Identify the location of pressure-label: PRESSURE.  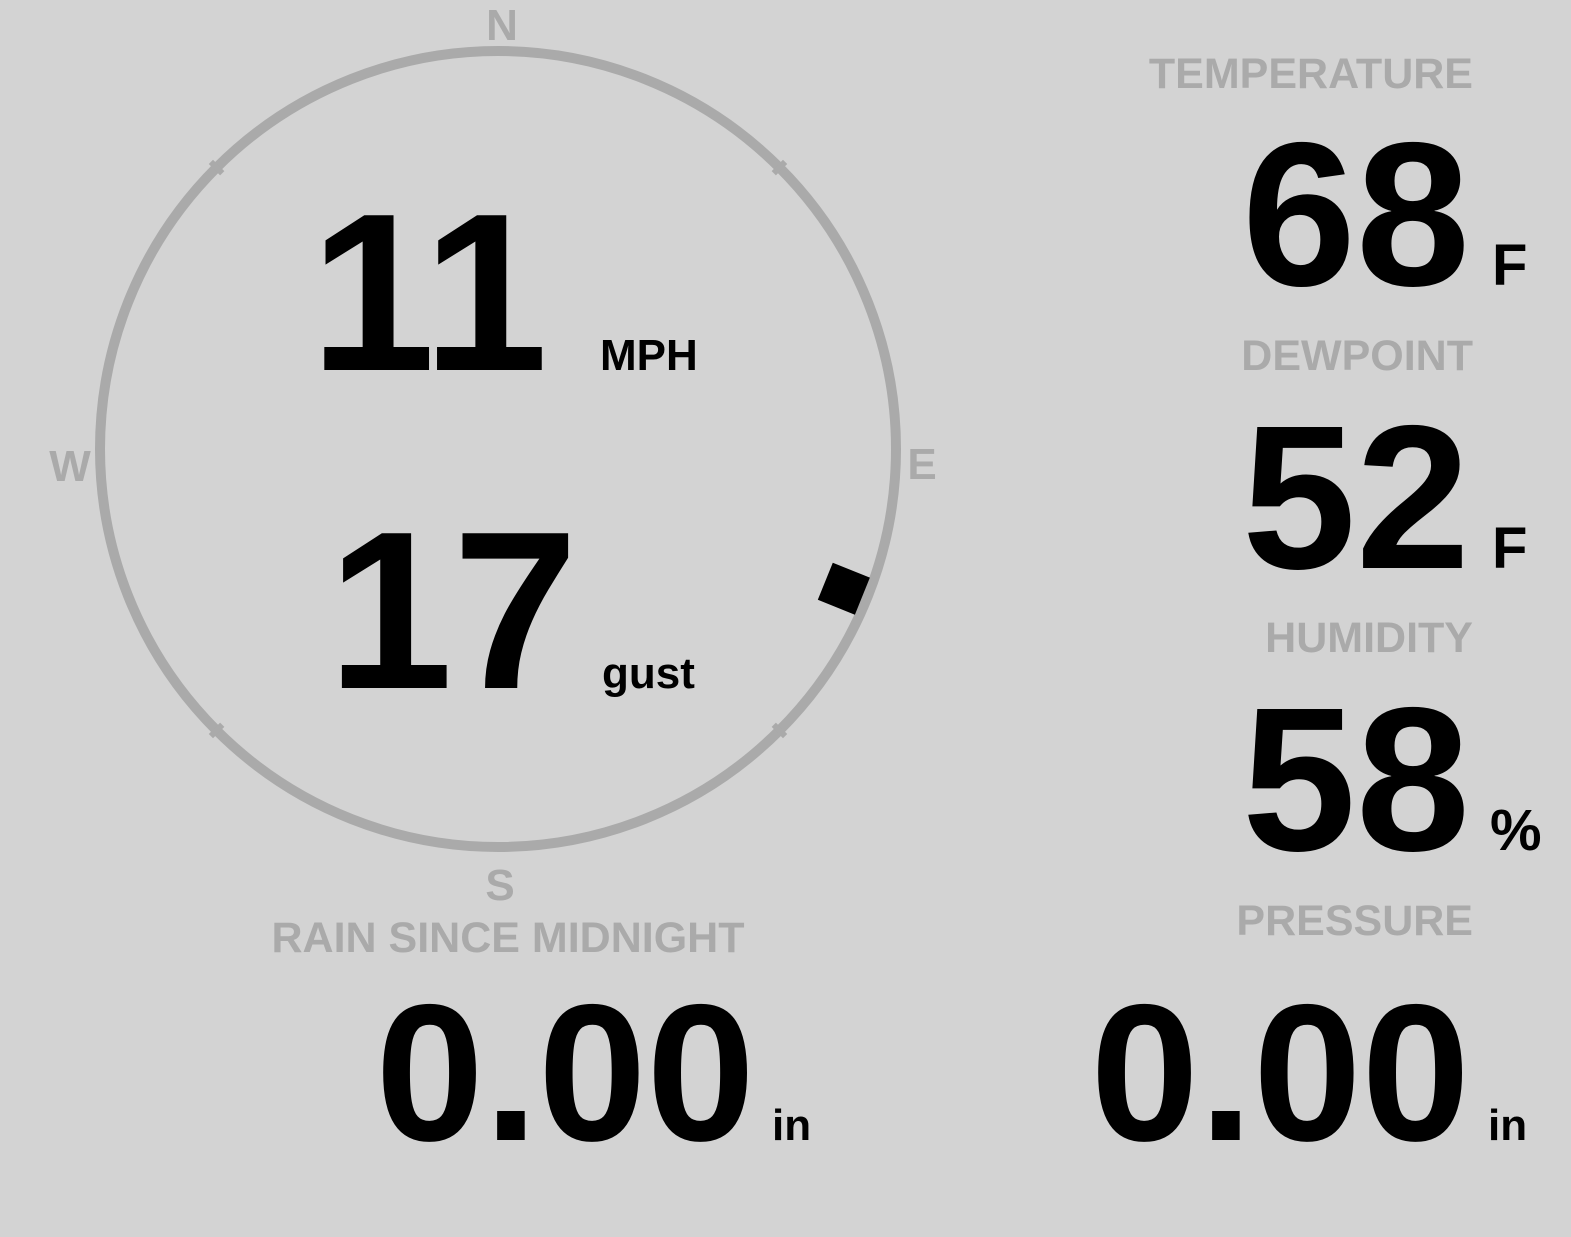
(1354, 921).